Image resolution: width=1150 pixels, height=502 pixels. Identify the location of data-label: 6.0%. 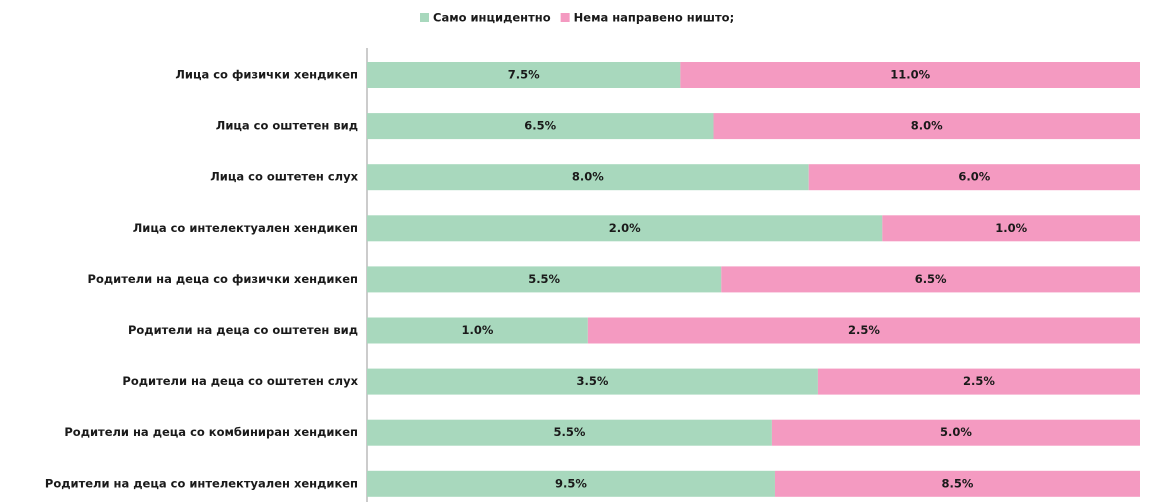
(974, 177).